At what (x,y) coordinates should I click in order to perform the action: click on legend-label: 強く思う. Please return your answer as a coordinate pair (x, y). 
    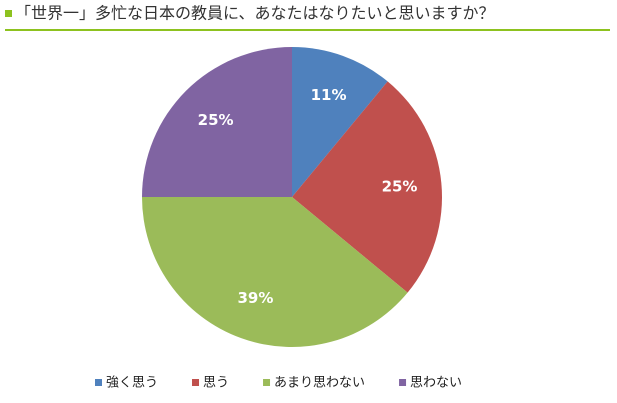
    Looking at the image, I should click on (132, 383).